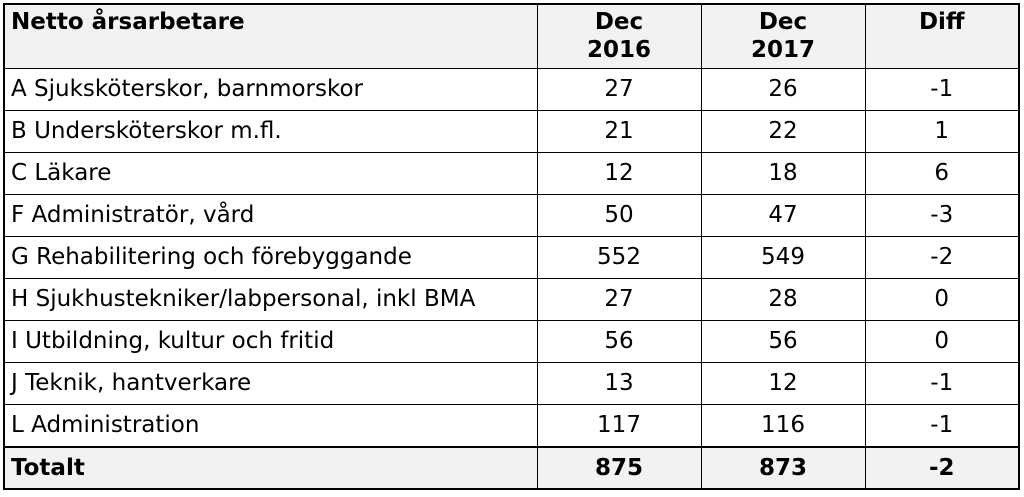 Image resolution: width=1024 pixels, height=497 pixels. I want to click on header-diff-cell: Diff, so click(942, 36).